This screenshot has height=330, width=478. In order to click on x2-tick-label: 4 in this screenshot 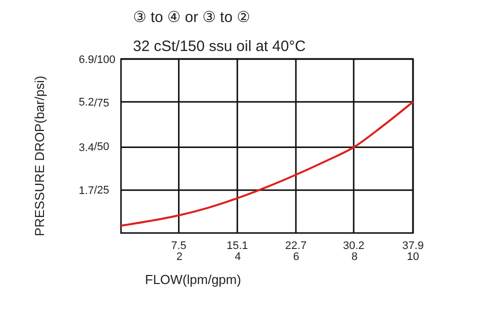, I will do `click(237, 257)`.